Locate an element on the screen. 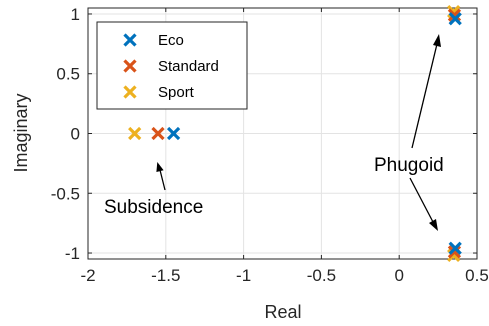  legend-marker-sport is located at coordinates (130, 92).